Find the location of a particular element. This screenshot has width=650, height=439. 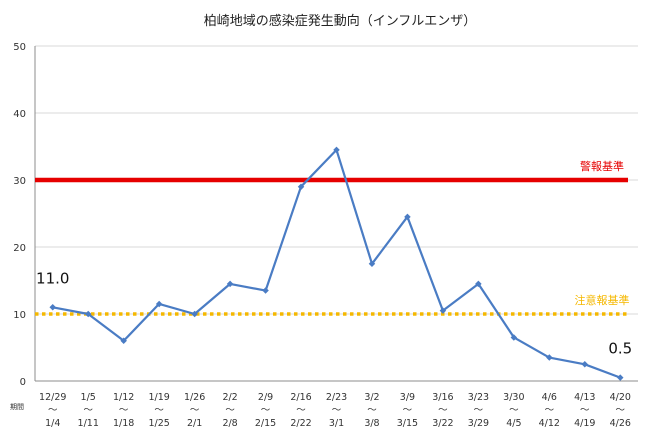

x-tick-label: 4/19 is located at coordinates (584, 423).